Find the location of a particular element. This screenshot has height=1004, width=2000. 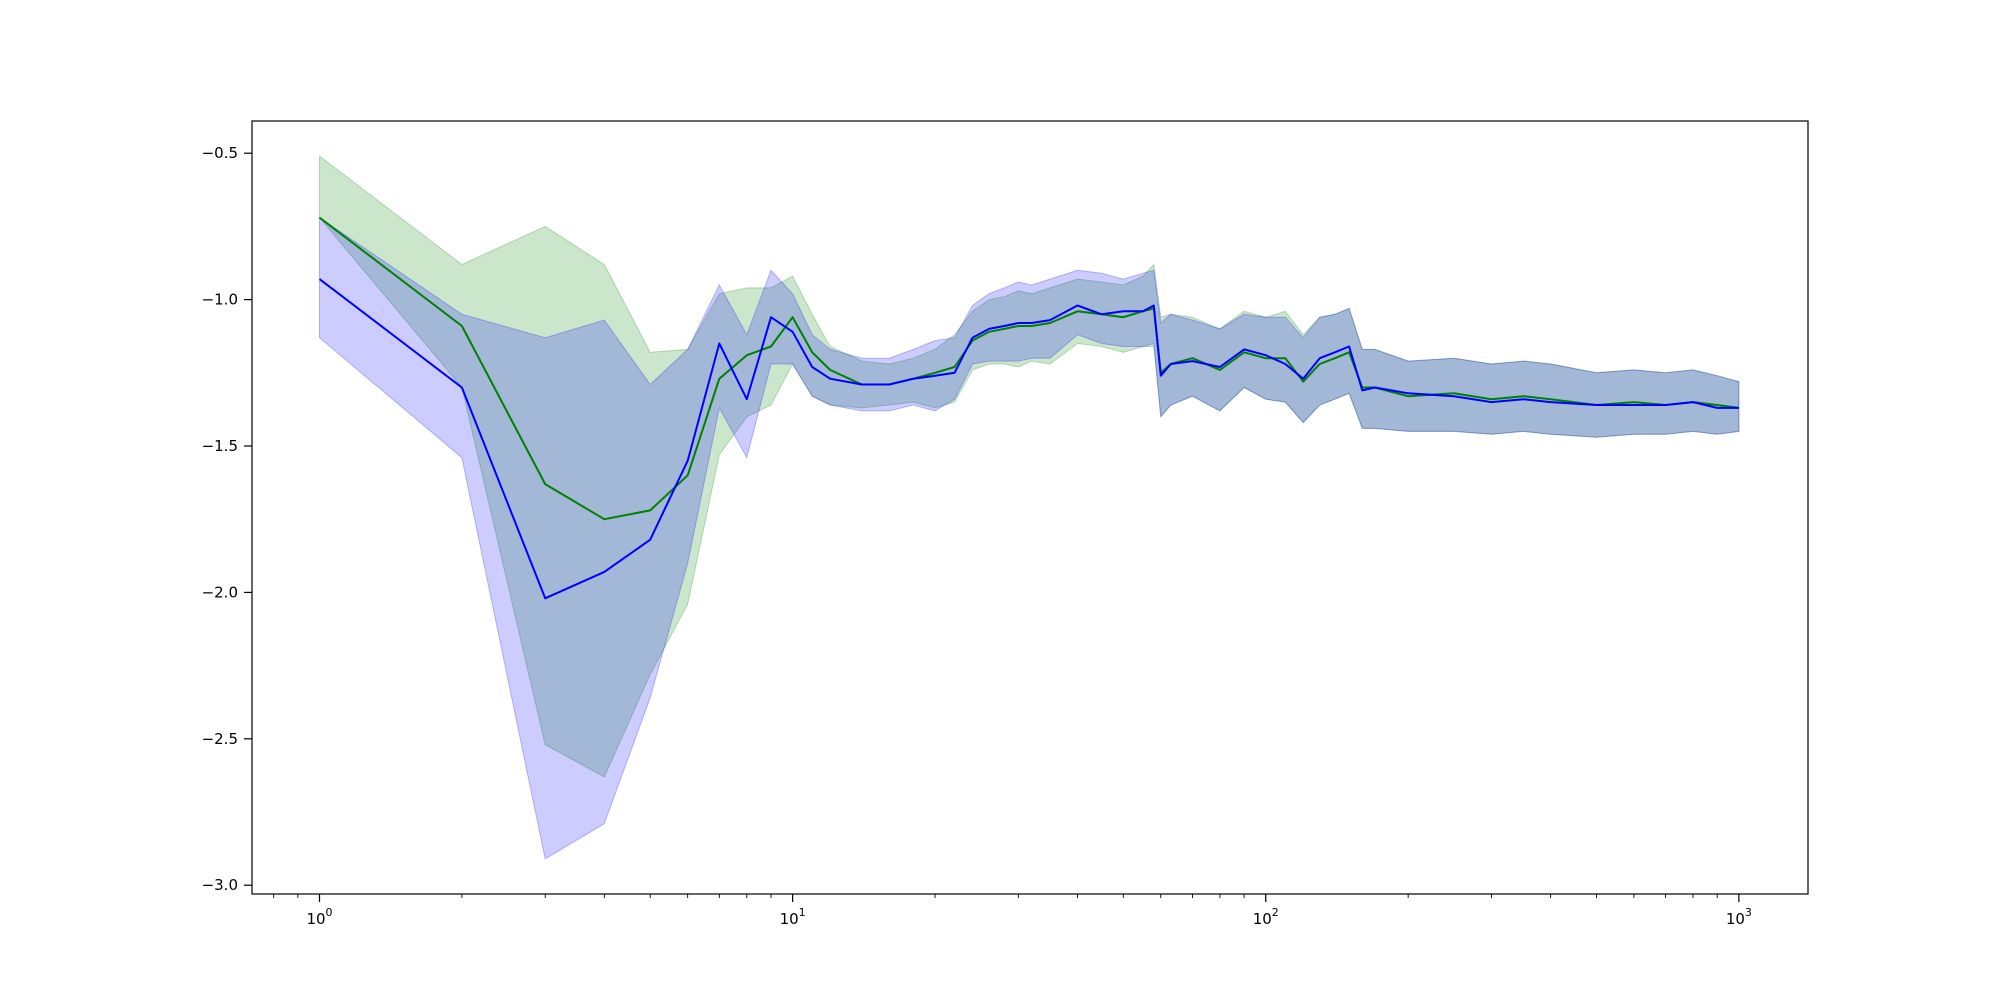

x-axis: 10⁰ 10¹ 10² 10³ is located at coordinates (1012, 911).